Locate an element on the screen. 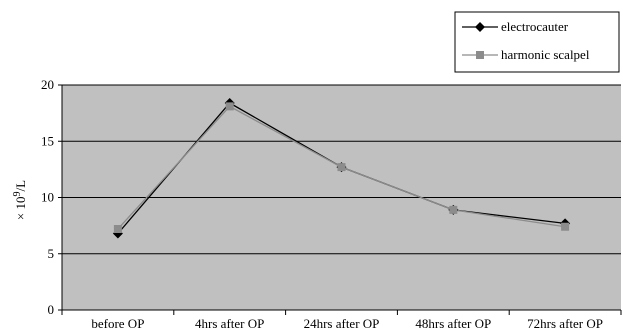  x-tick-label-4: 72hrs after OP is located at coordinates (565, 323).